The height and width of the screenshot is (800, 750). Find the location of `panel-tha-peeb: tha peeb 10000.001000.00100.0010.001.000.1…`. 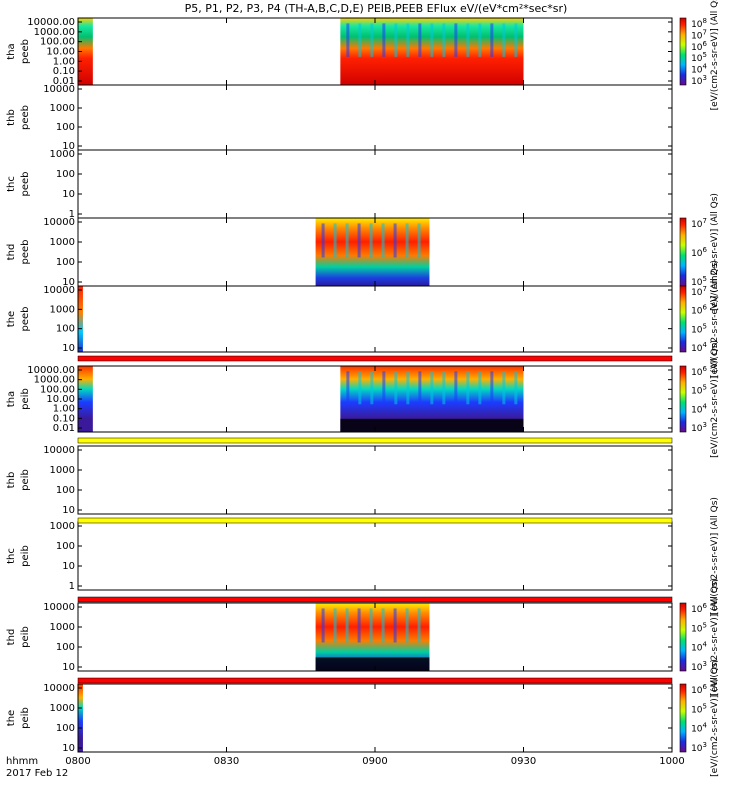

panel-tha-peeb: tha peeb 10000.001000.00100.0010.001.000.1… is located at coordinates (363, 55).